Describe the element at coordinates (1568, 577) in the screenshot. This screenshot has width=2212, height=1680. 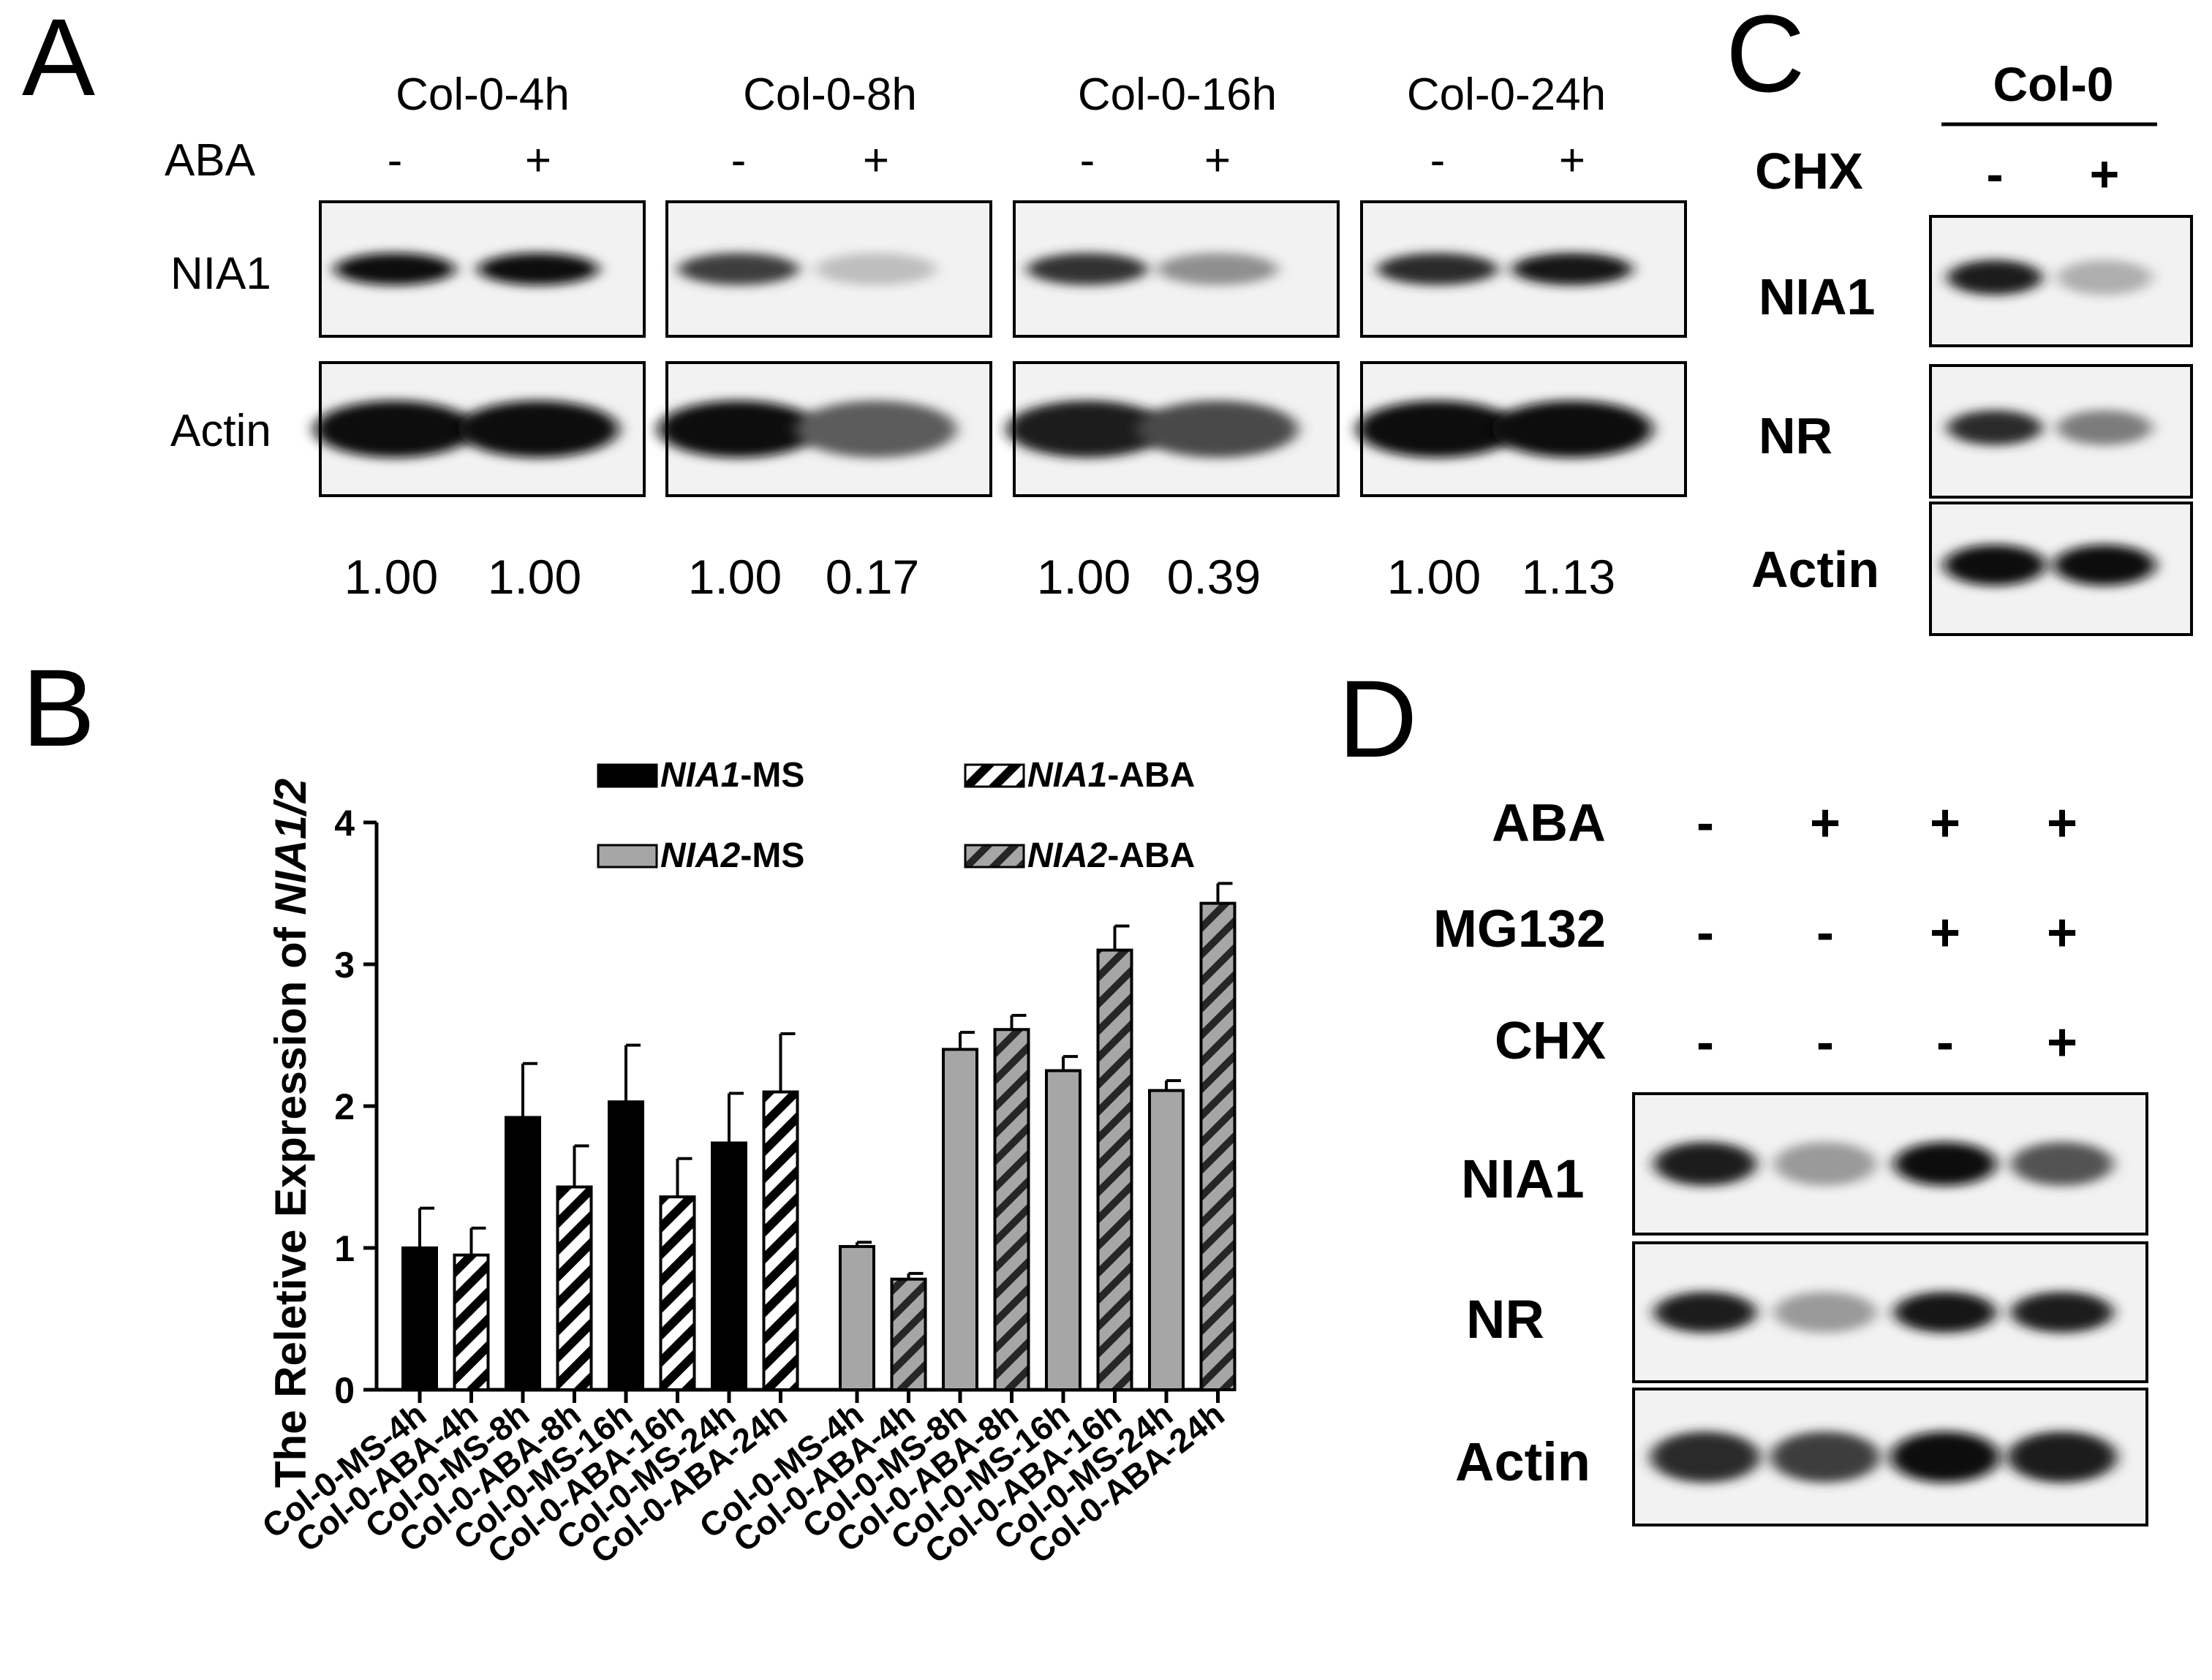
I see `quant-value: 1.13` at that location.